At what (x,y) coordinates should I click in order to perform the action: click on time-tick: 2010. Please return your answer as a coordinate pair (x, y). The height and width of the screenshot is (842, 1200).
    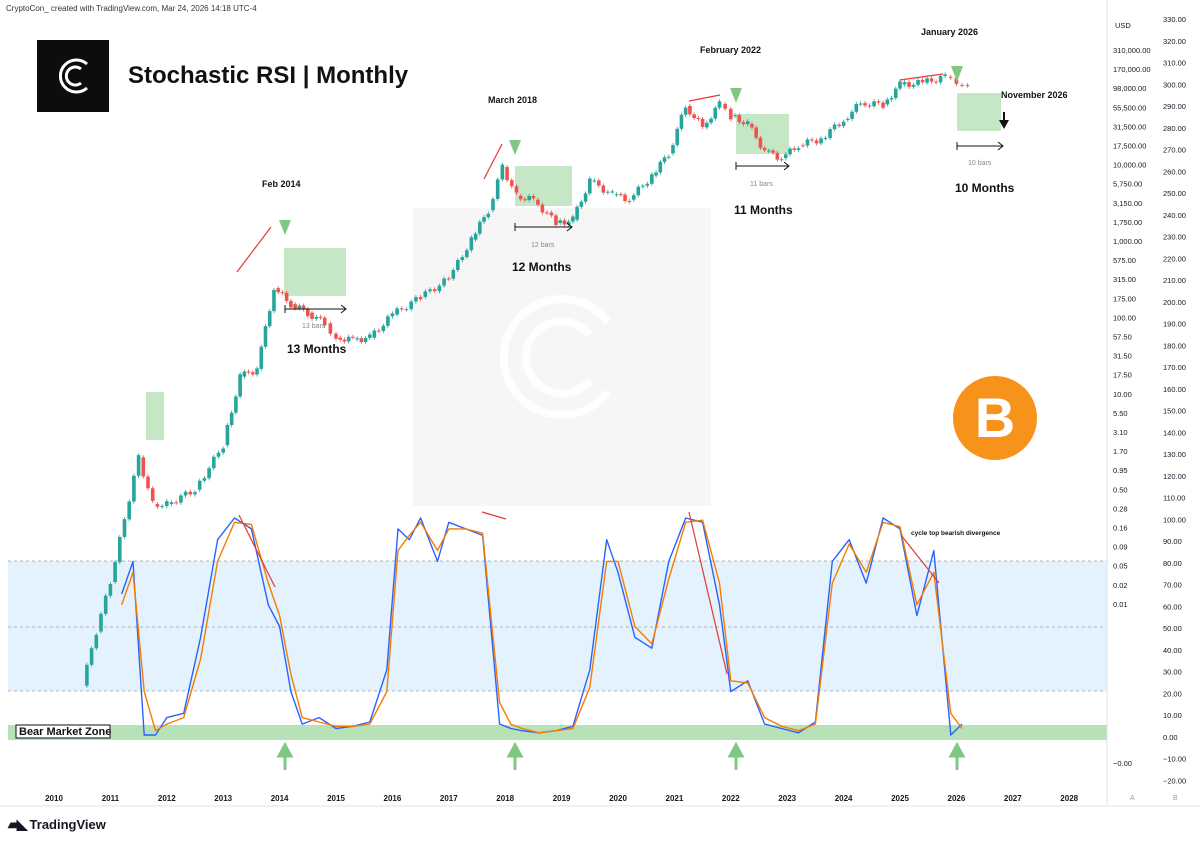
    Looking at the image, I should click on (54, 798).